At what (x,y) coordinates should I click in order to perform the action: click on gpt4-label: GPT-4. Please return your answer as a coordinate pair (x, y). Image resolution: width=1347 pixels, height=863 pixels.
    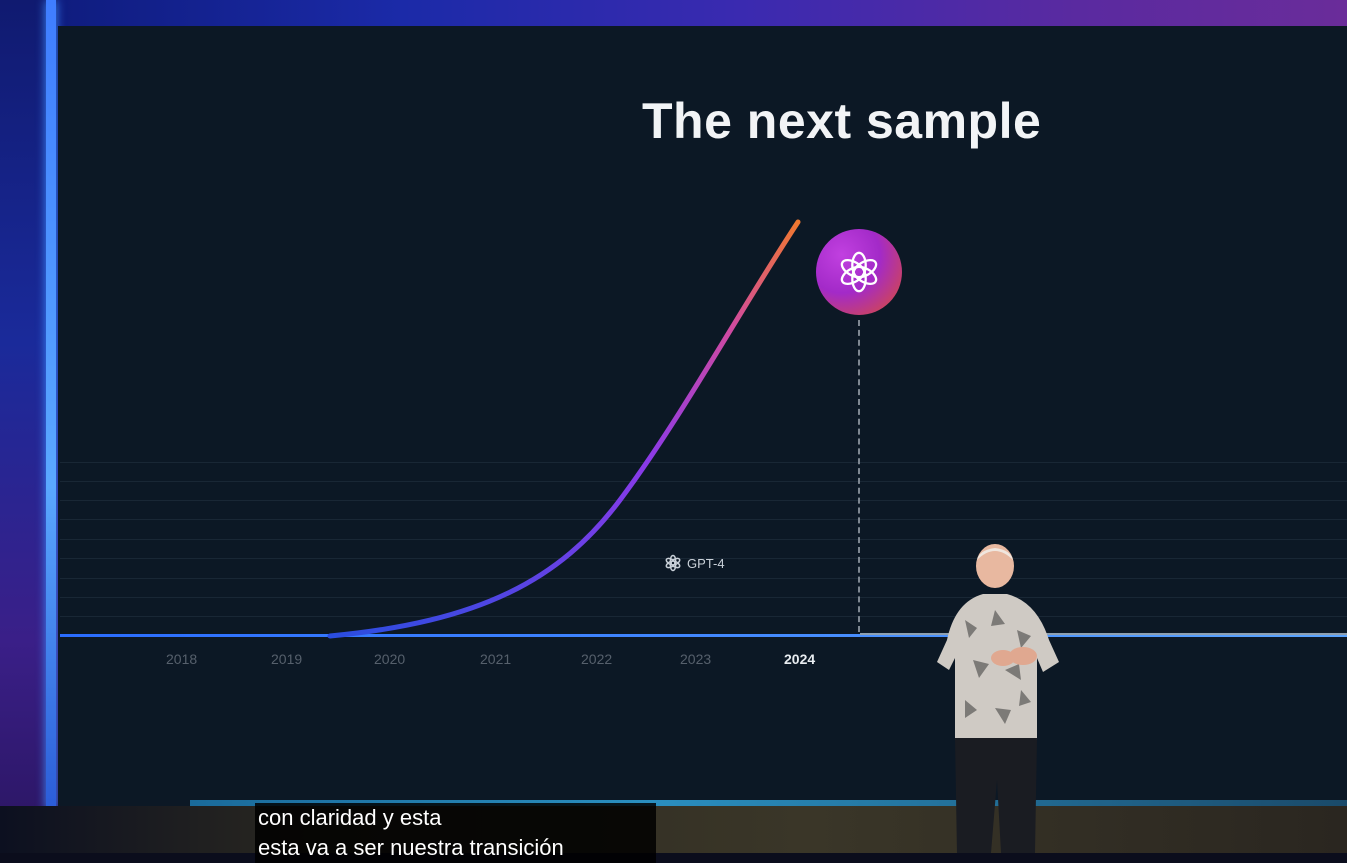
    Looking at the image, I should click on (706, 563).